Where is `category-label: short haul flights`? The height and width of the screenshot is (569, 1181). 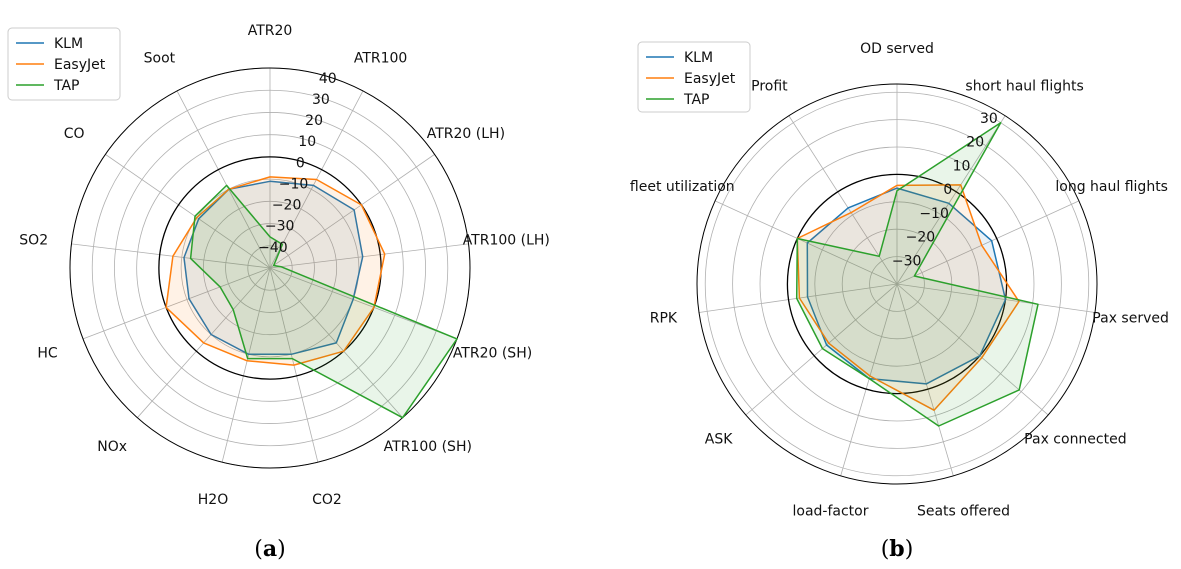 category-label: short haul flights is located at coordinates (1024, 87).